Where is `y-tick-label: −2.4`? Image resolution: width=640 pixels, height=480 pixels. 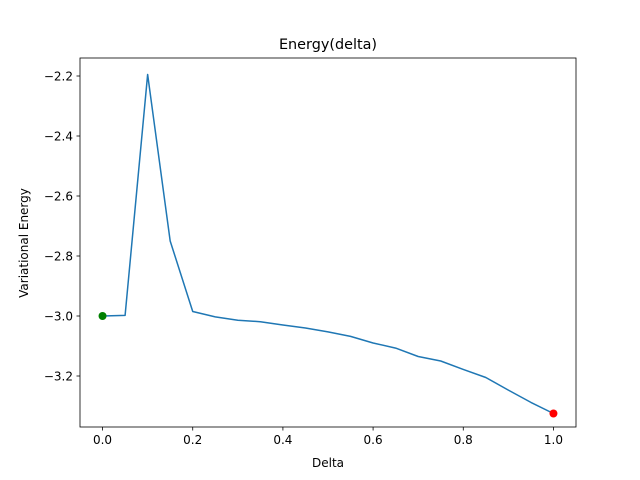
y-tick-label: −2.4 is located at coordinates (58, 137).